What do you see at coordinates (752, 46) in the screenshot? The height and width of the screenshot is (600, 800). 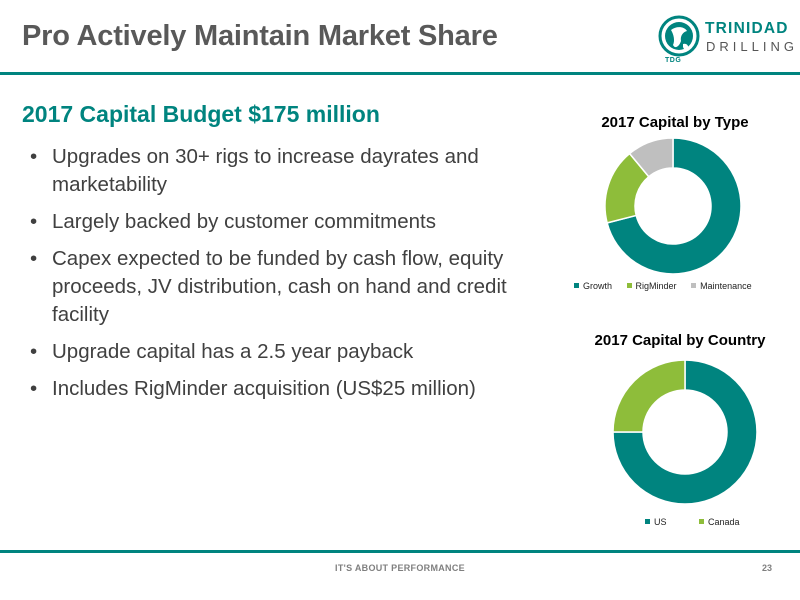 I see `logo-wordmark-bottom: DRILLING` at bounding box center [752, 46].